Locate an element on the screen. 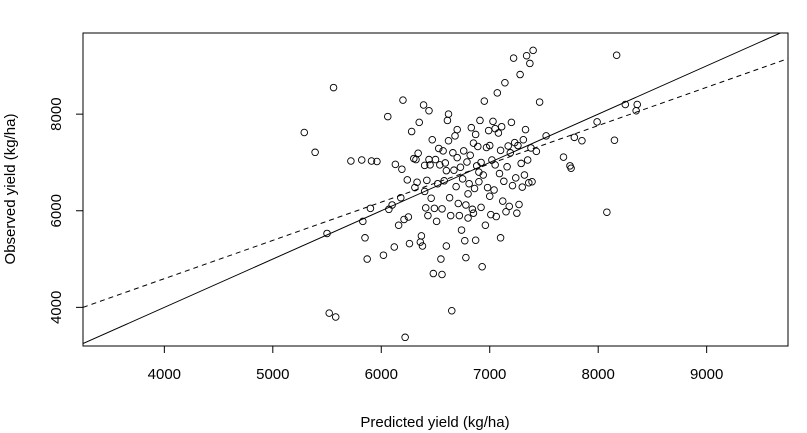 Image resolution: width=807 pixels, height=433 pixels. y-axis-title: Observed yield (kg/ha) is located at coordinates (10, 189).